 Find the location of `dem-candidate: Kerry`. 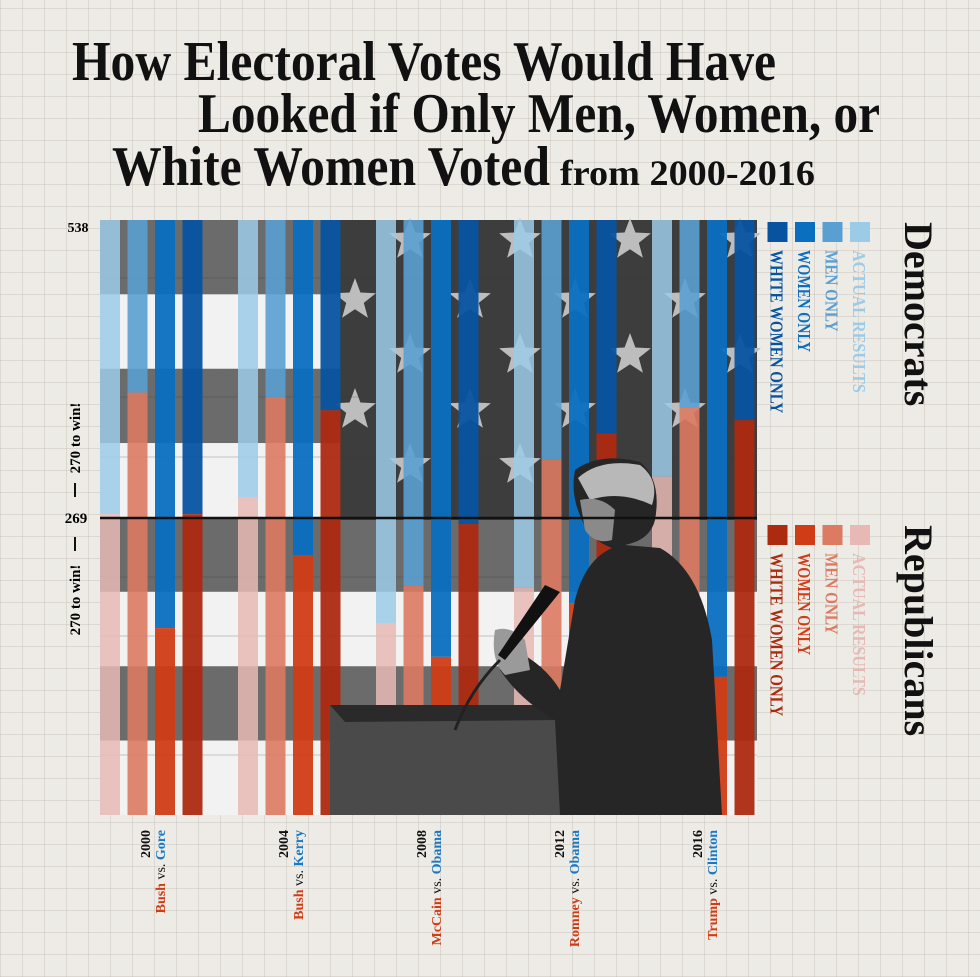

dem-candidate: Kerry is located at coordinates (299, 848).